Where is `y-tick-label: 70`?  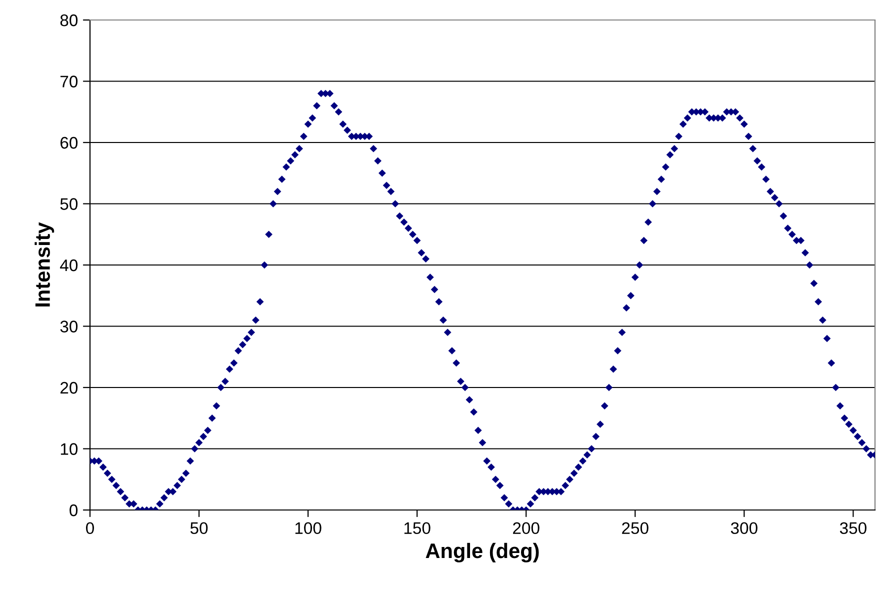
y-tick-label: 70 is located at coordinates (69, 82).